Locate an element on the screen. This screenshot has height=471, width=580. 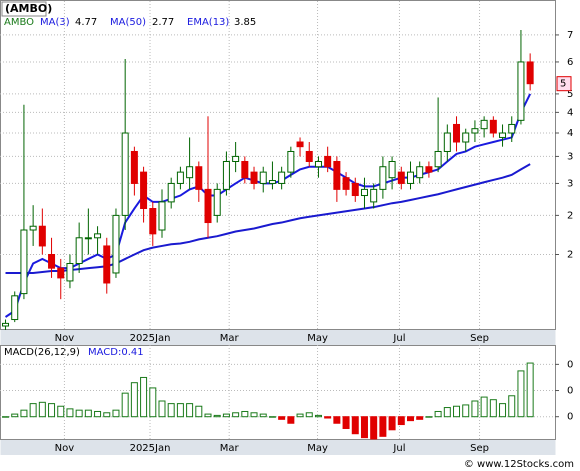
legend-value: 2.77 is located at coordinates (163, 22).